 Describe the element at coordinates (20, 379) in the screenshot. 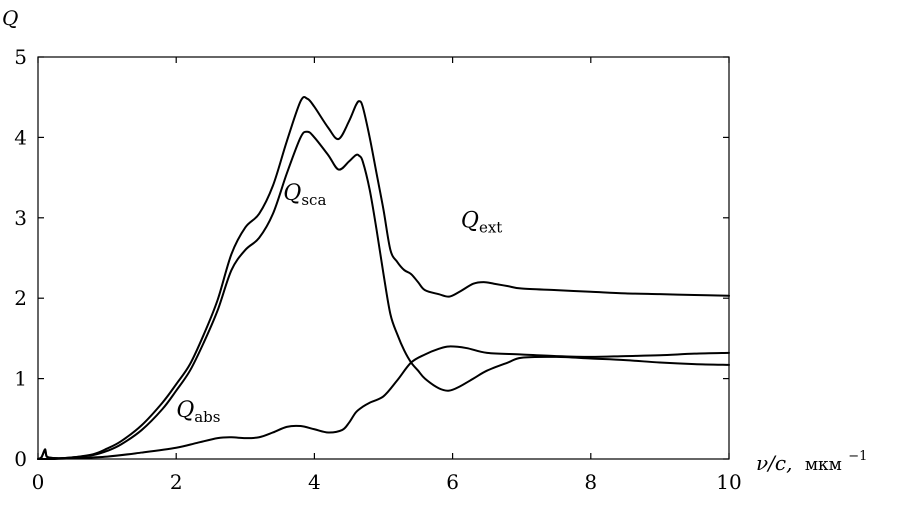

I see `y-tick-label: 1` at that location.